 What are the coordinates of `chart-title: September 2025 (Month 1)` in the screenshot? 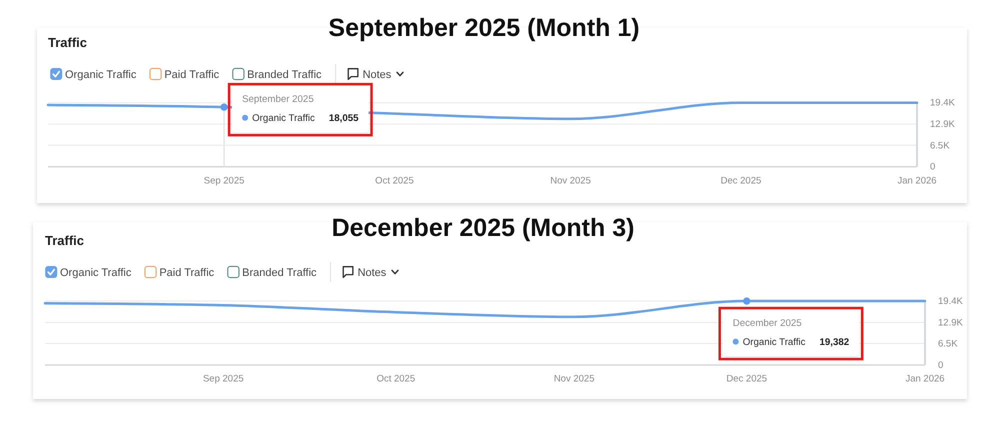 It's located at (484, 28).